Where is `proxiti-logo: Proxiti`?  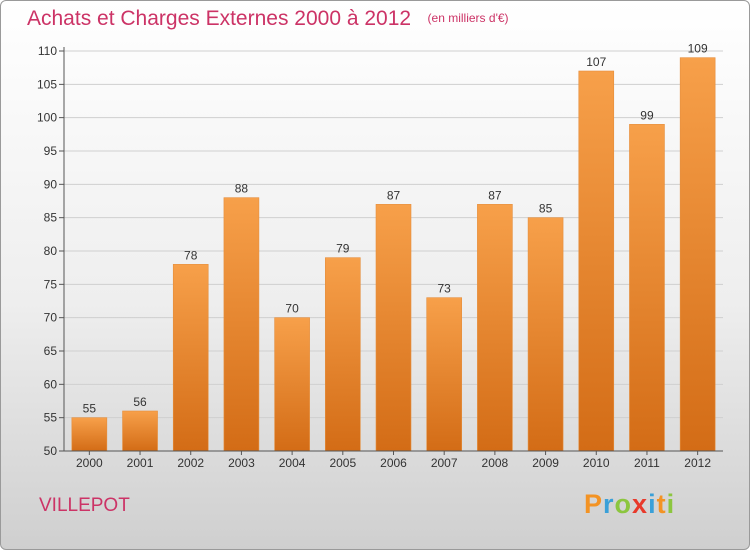 proxiti-logo: Proxiti is located at coordinates (629, 504).